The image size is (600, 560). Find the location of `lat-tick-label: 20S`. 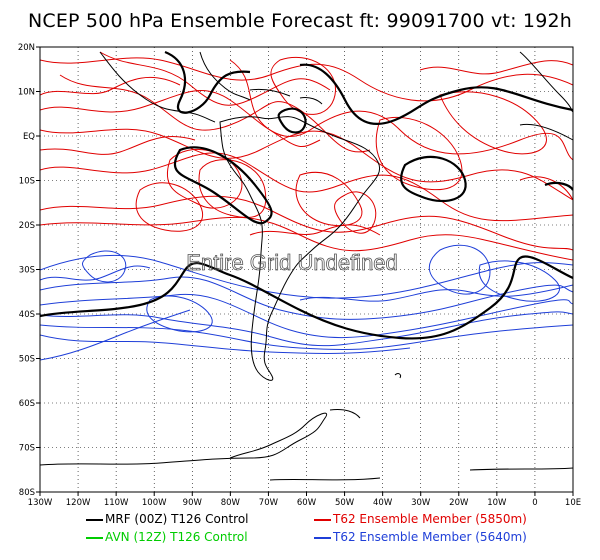

lat-tick-label: 20S is located at coordinates (27, 226).